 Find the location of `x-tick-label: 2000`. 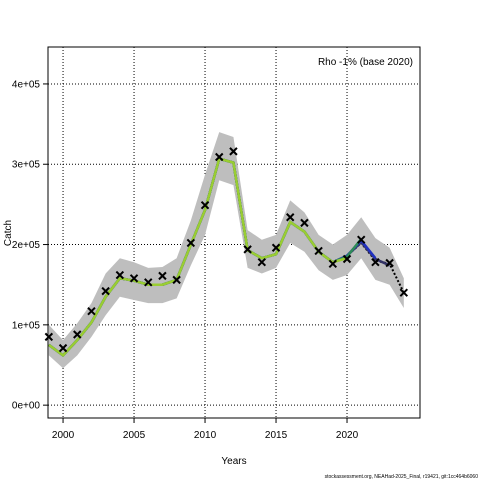

x-tick-label: 2000 is located at coordinates (63, 435).